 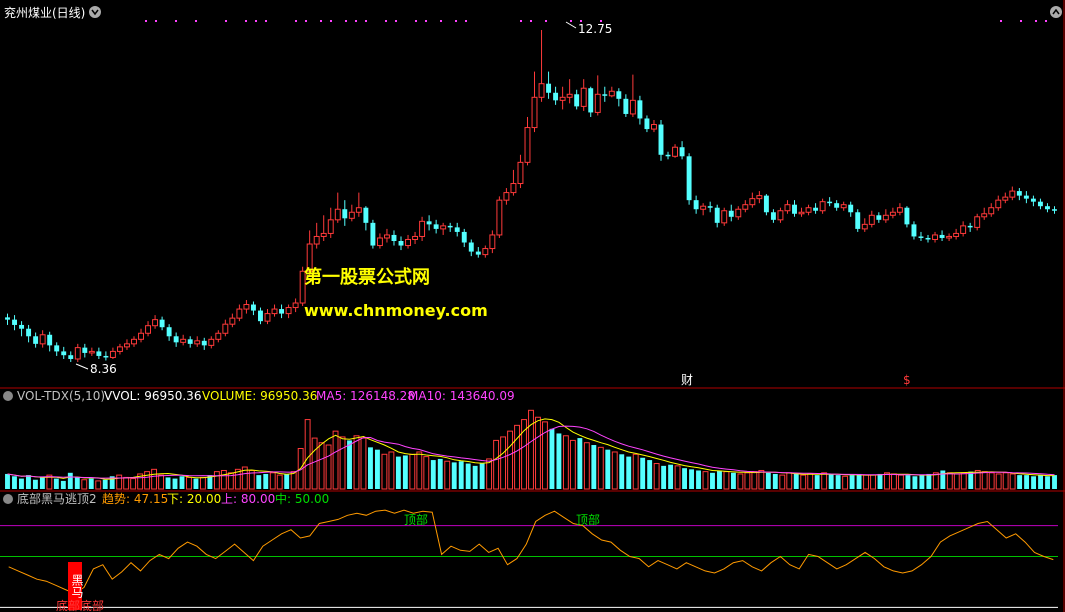 What do you see at coordinates (1056, 12) in the screenshot?
I see `collapse-icon` at bounding box center [1056, 12].